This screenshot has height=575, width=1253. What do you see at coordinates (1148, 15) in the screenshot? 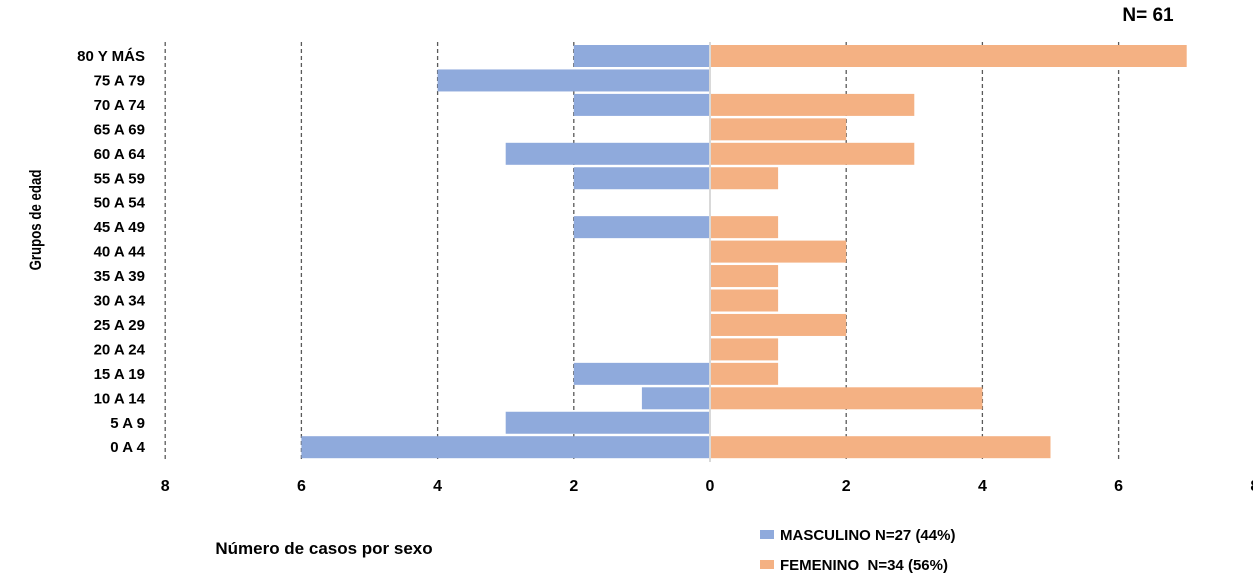
I see `total-annotation: N= 61` at bounding box center [1148, 15].